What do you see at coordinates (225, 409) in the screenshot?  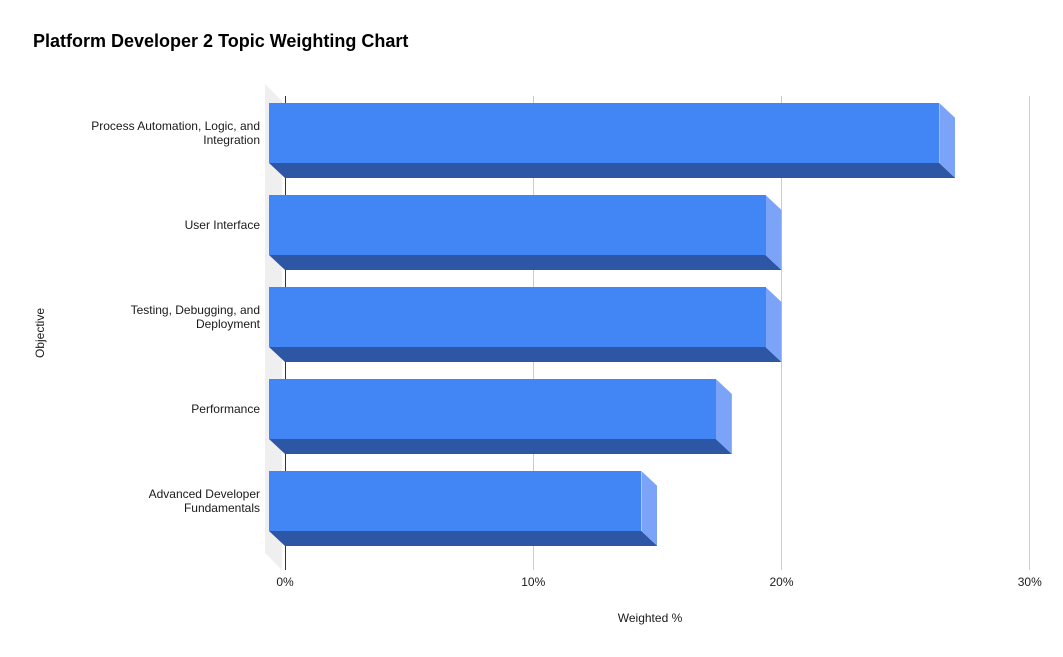 I see `category-label-line: Performance` at bounding box center [225, 409].